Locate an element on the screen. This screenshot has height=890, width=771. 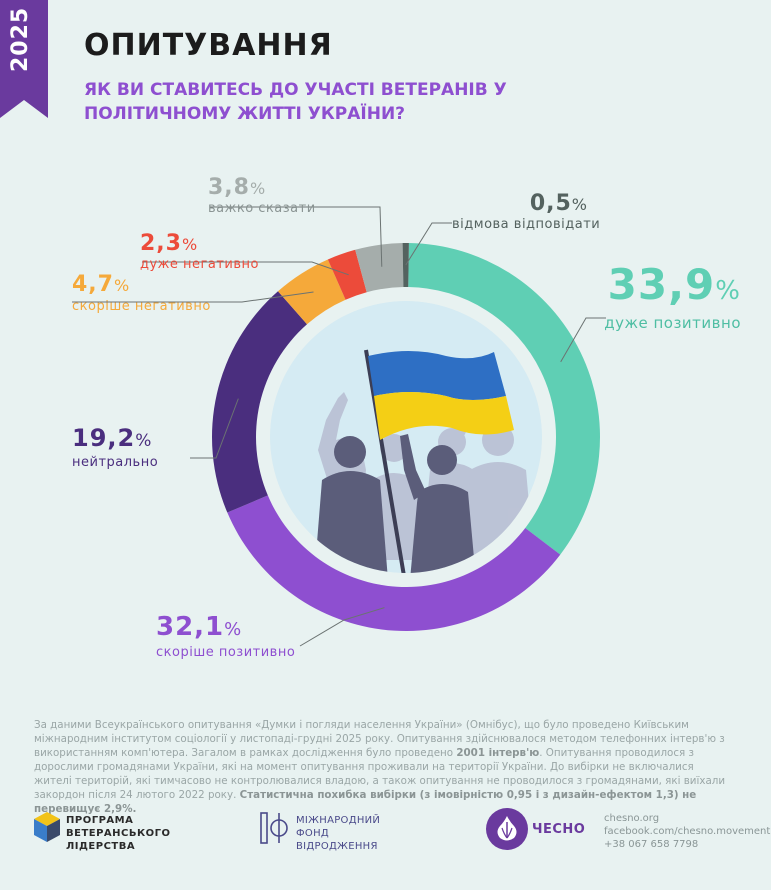
label-neutral: 19,2% нейтрально is located at coordinates (115, 447).